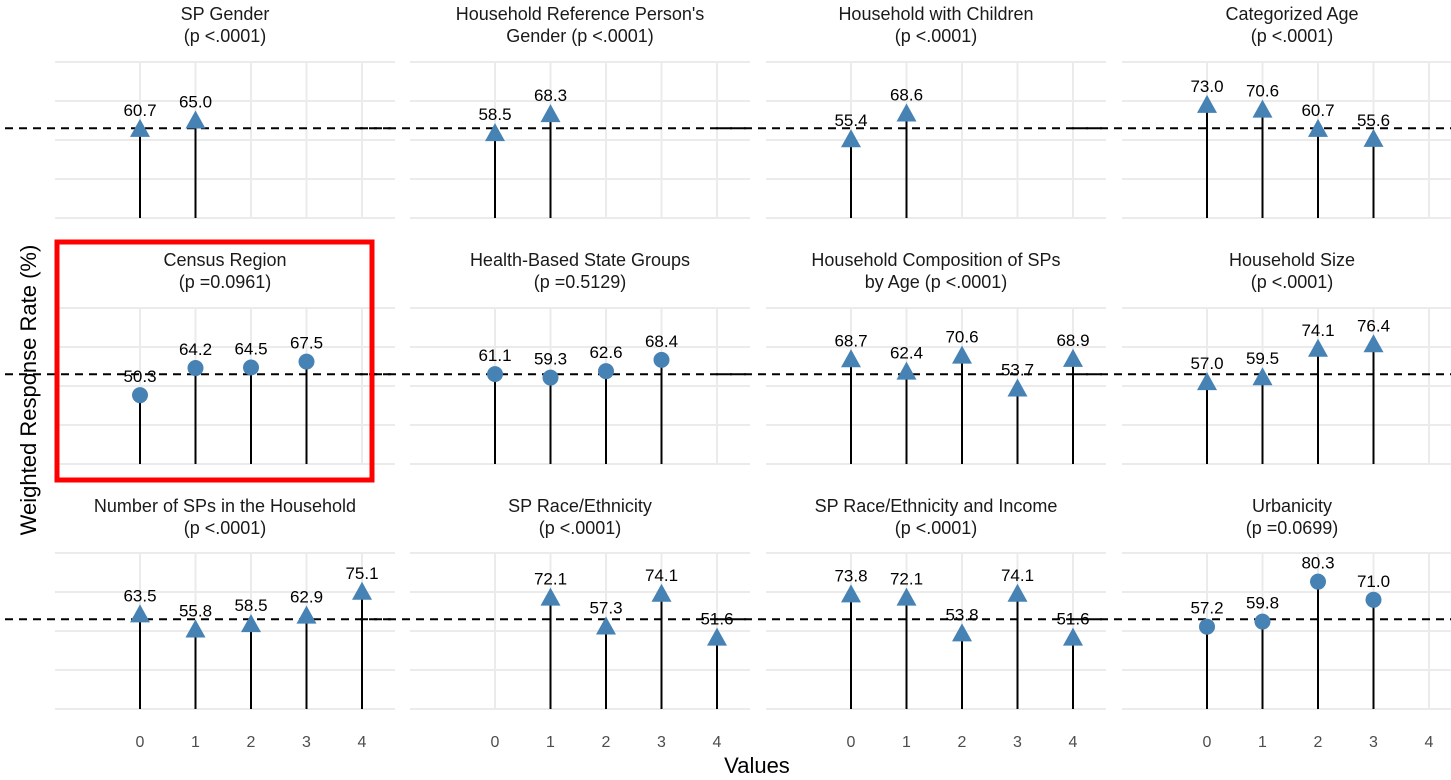 This screenshot has width=1451, height=780. Describe the element at coordinates (1017, 370) in the screenshot. I see `data-label: 53.7` at that location.